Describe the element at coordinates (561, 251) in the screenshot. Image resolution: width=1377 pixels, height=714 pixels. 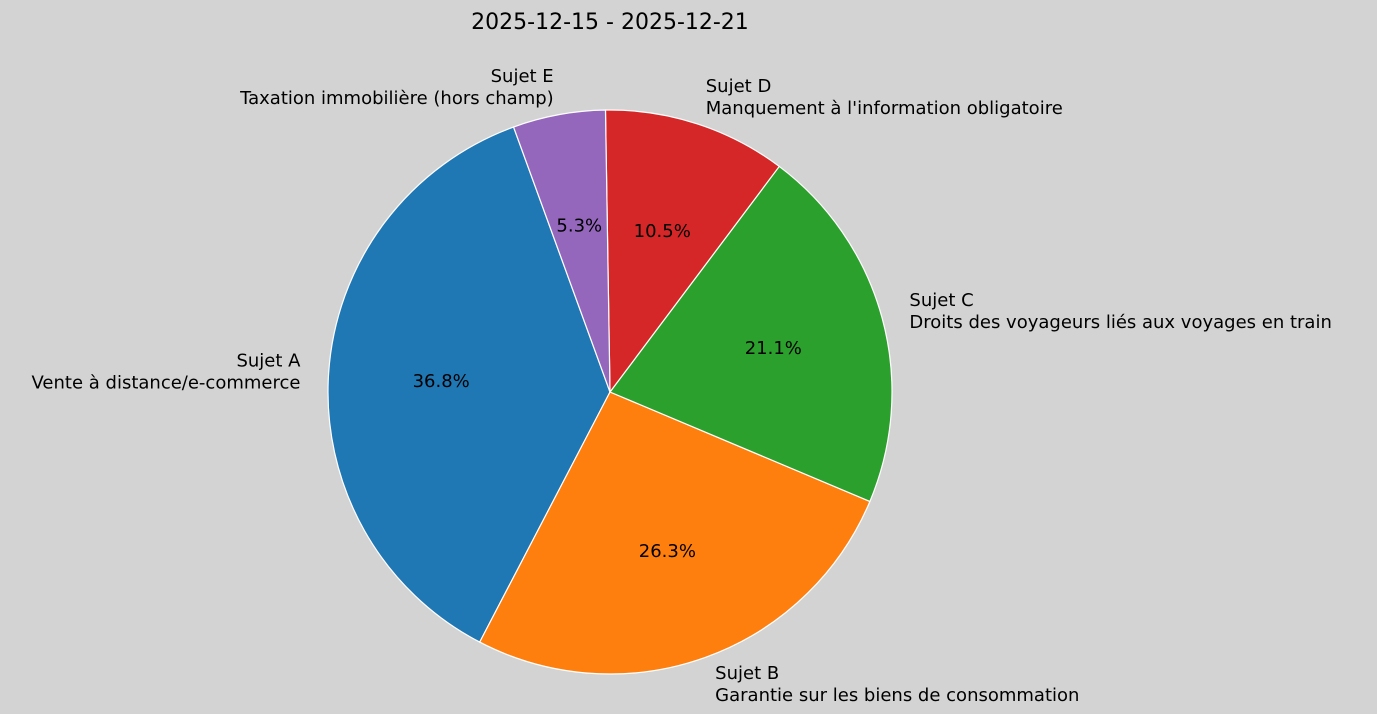
I see `pie-slice-sujet-e` at that location.